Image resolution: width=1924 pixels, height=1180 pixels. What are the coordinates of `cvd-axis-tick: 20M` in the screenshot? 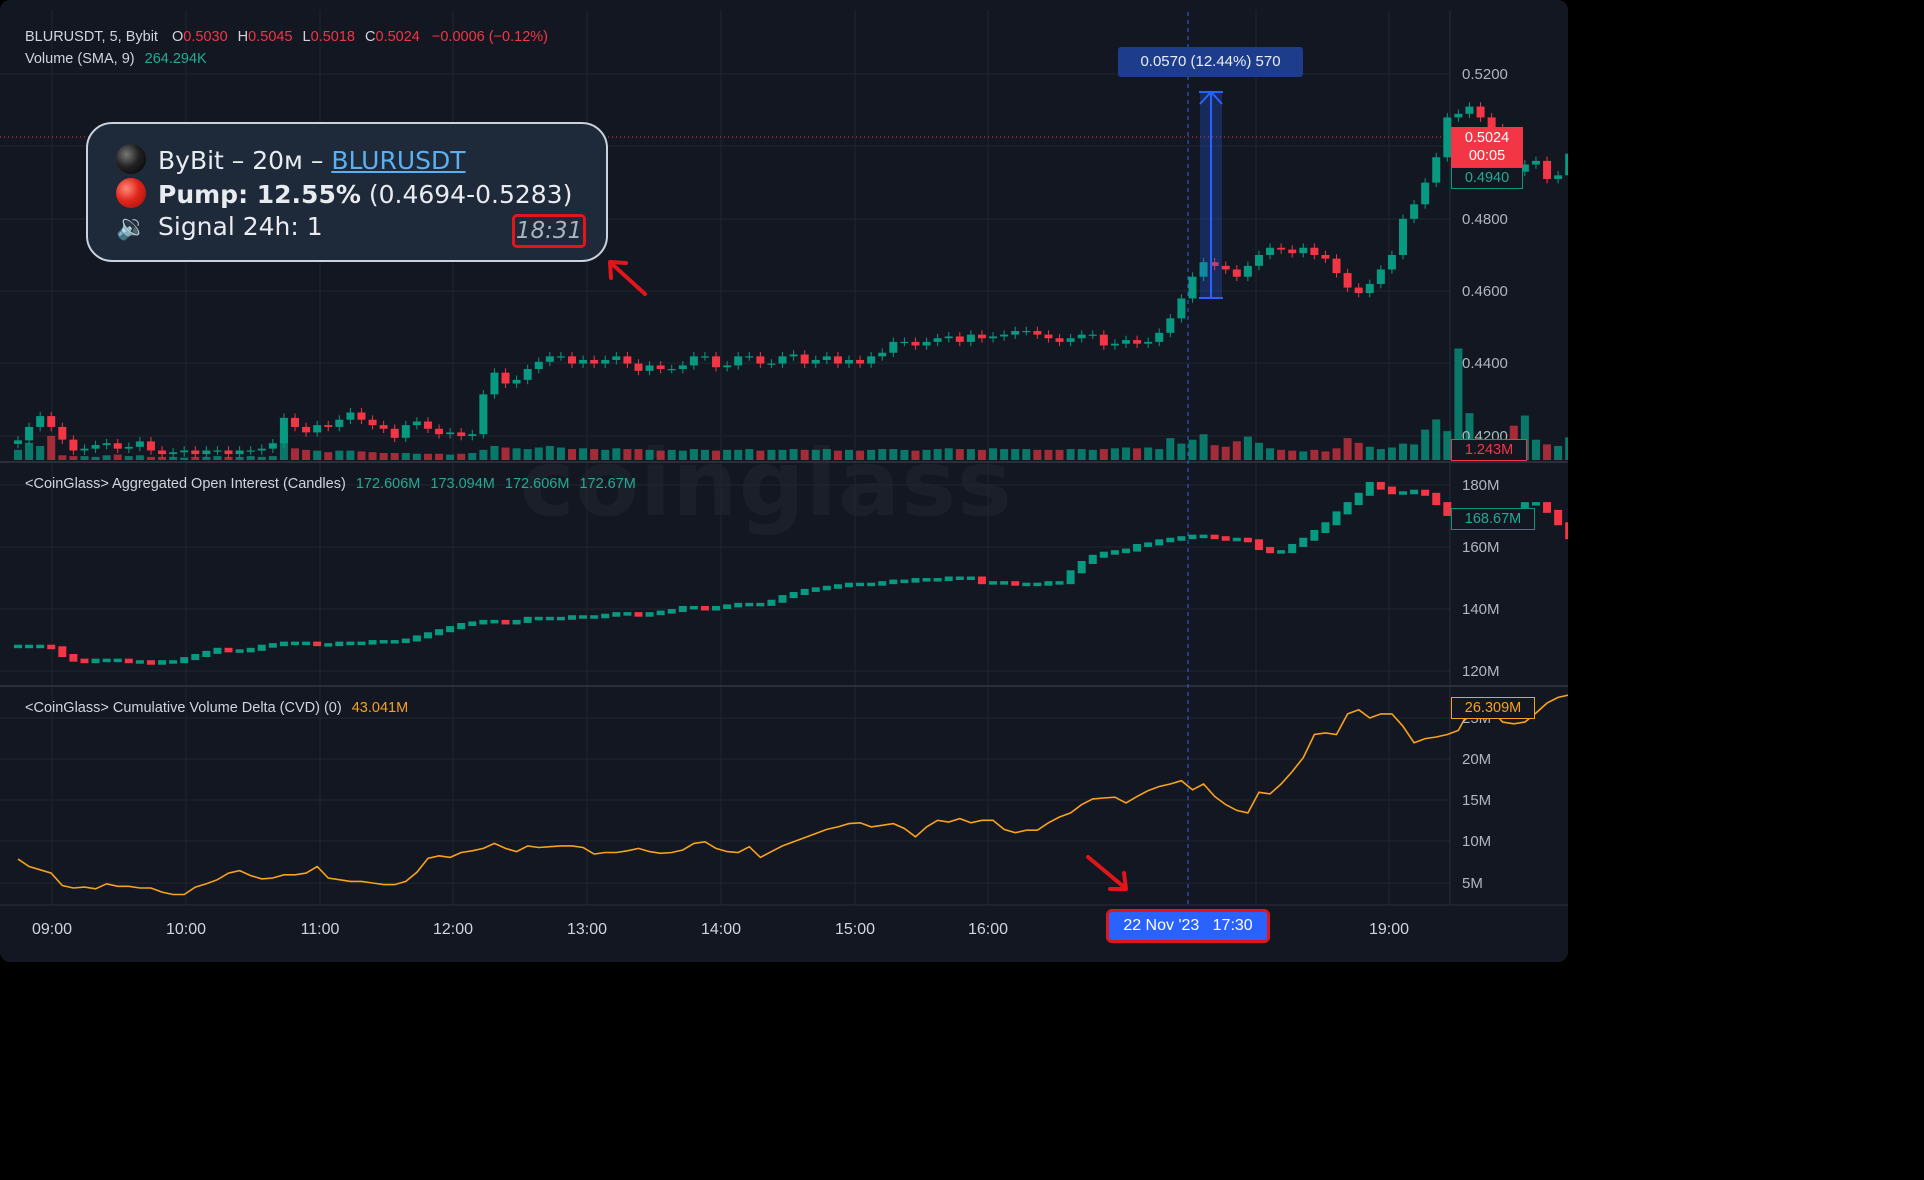 It's located at (1476, 759).